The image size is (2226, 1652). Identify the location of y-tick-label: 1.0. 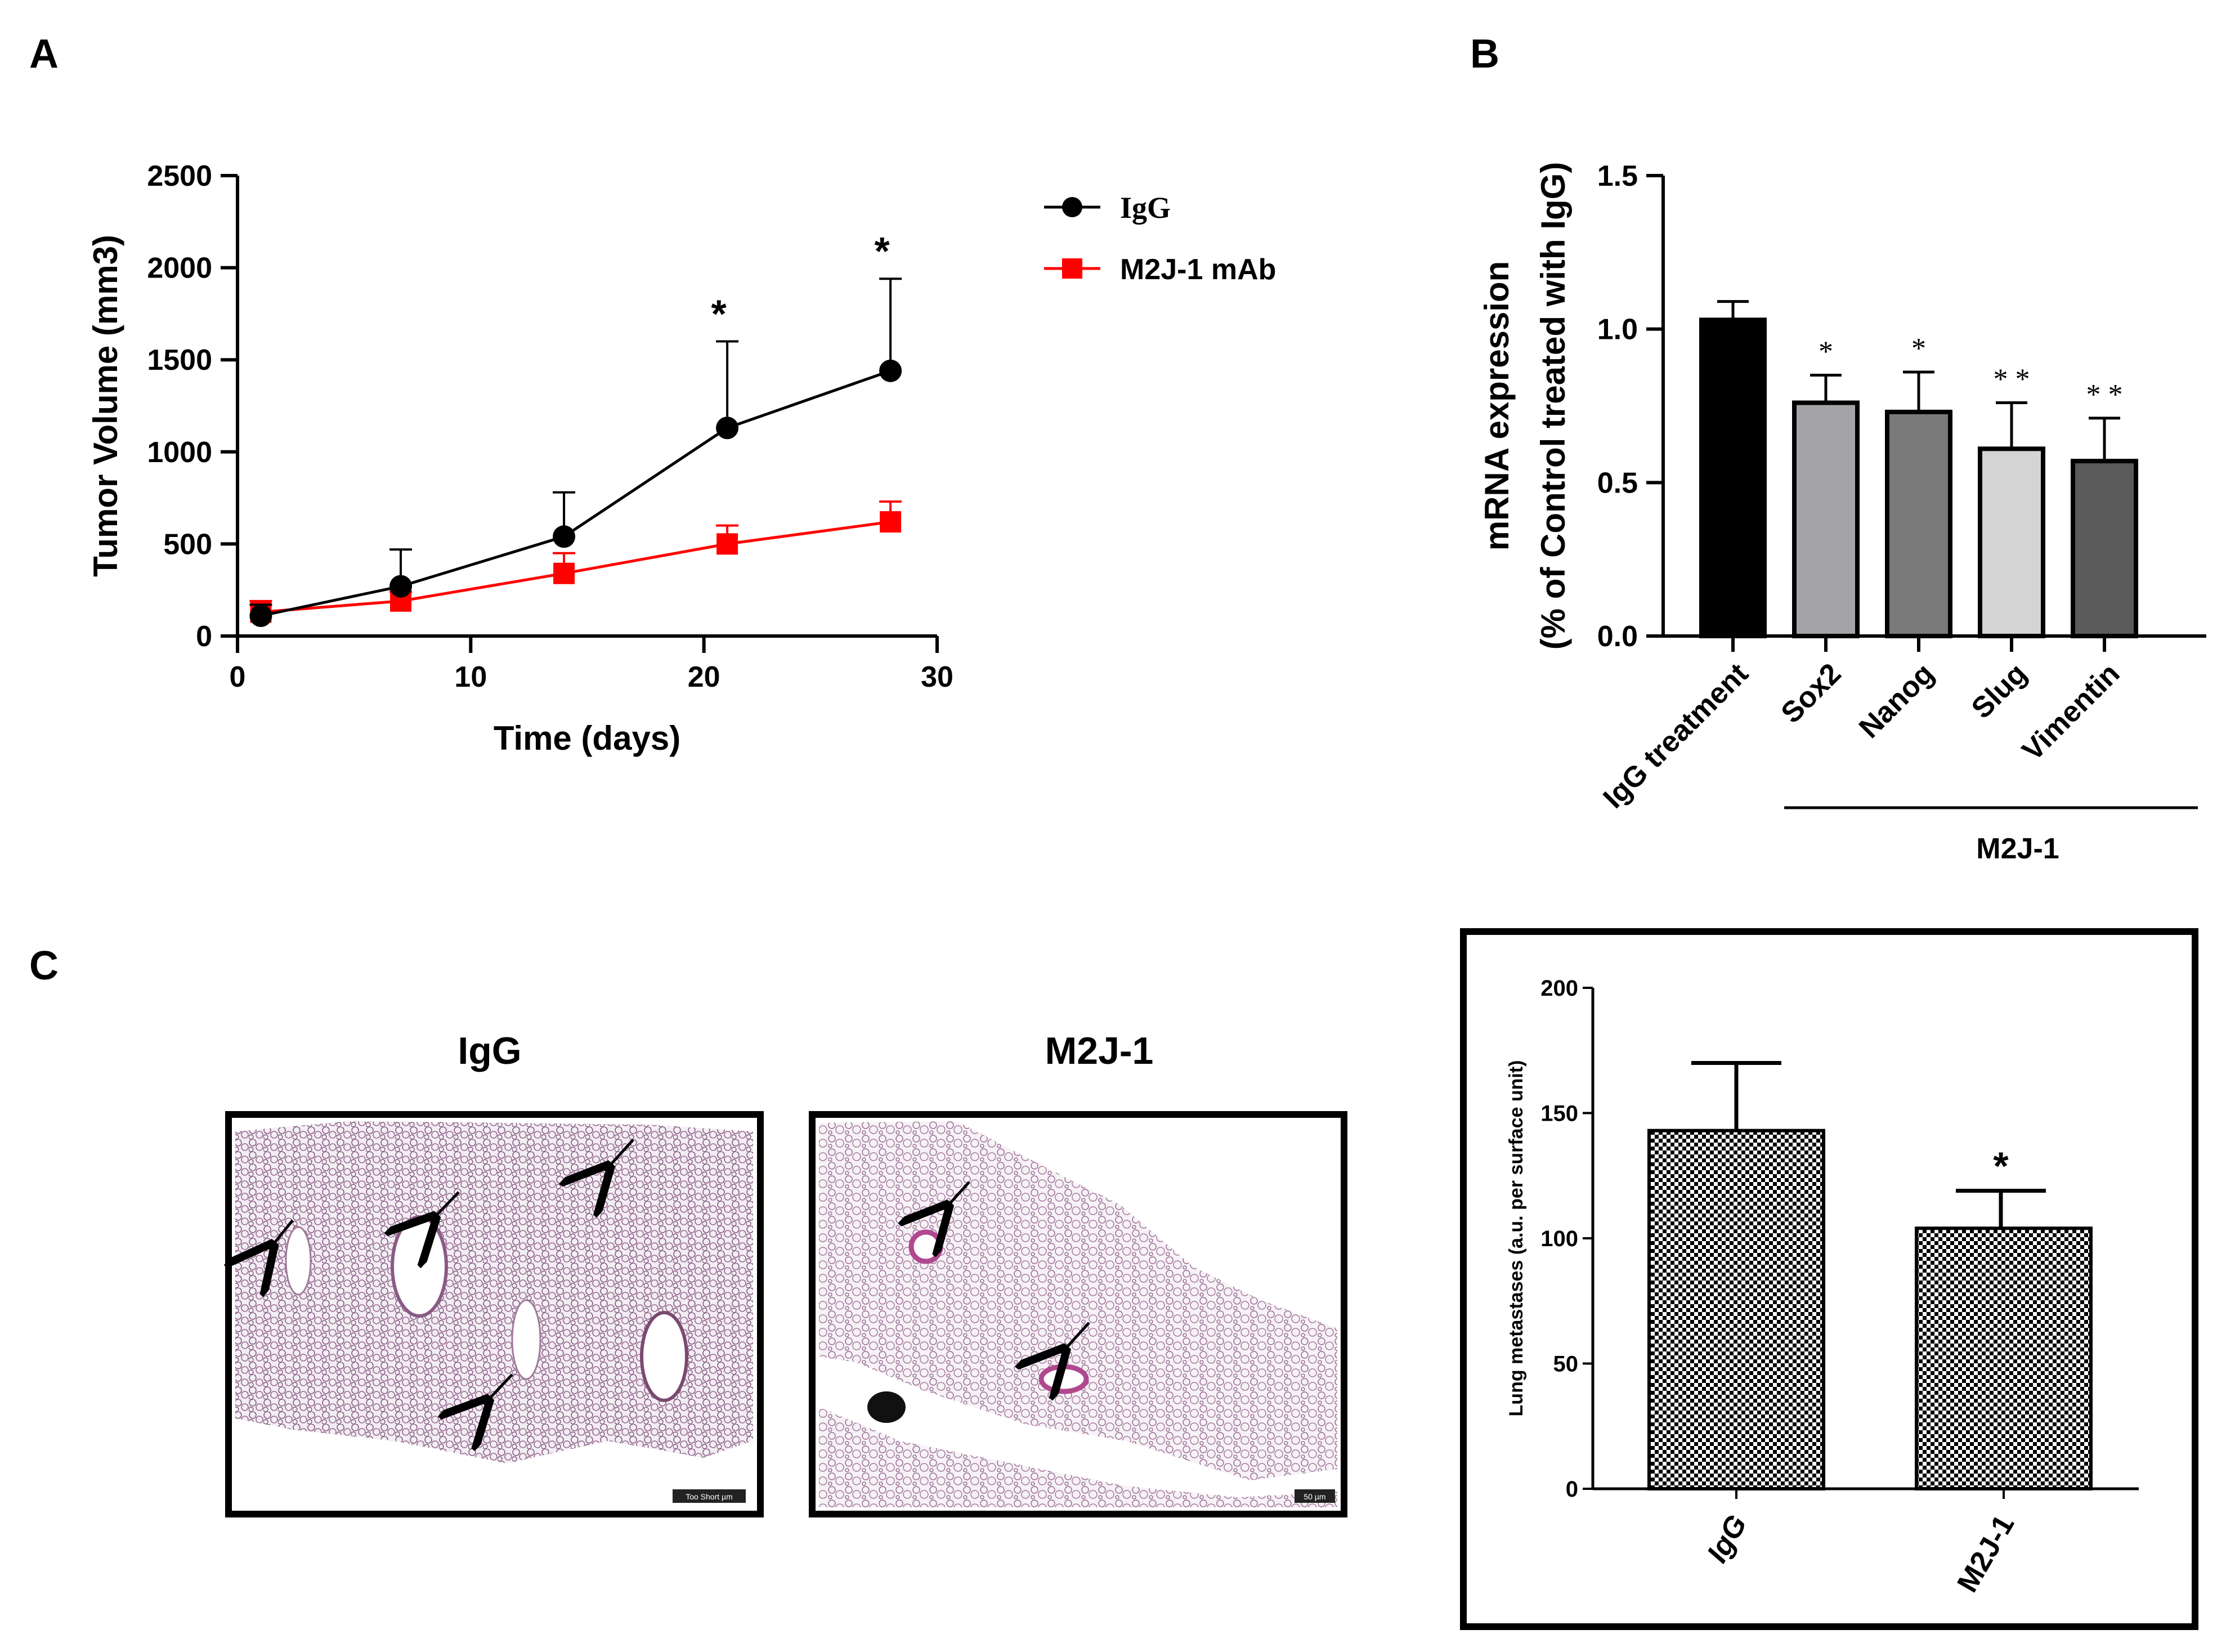
(1617, 330).